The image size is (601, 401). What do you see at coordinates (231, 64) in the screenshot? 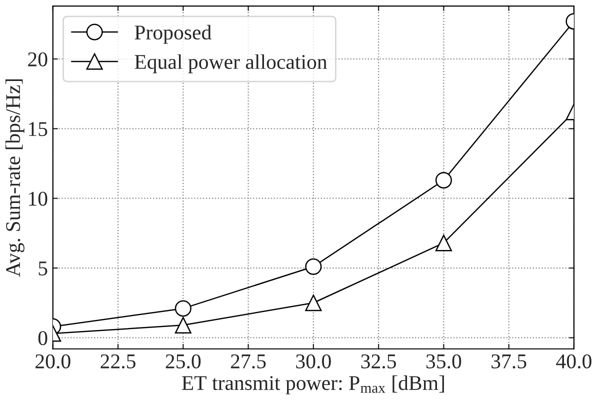
I see `legend-label: Equal power allocation` at bounding box center [231, 64].